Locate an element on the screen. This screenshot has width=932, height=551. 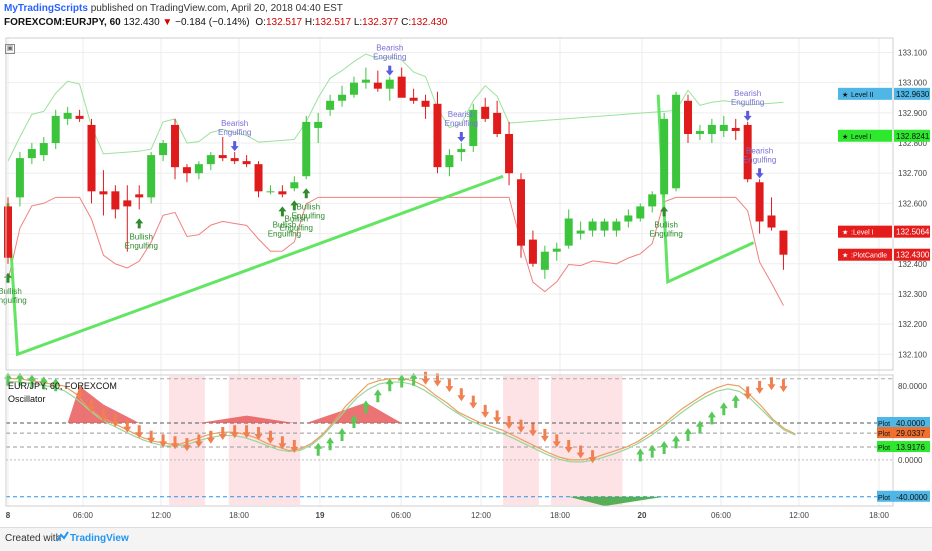
oscillator-green-area is located at coordinates (616, 501).